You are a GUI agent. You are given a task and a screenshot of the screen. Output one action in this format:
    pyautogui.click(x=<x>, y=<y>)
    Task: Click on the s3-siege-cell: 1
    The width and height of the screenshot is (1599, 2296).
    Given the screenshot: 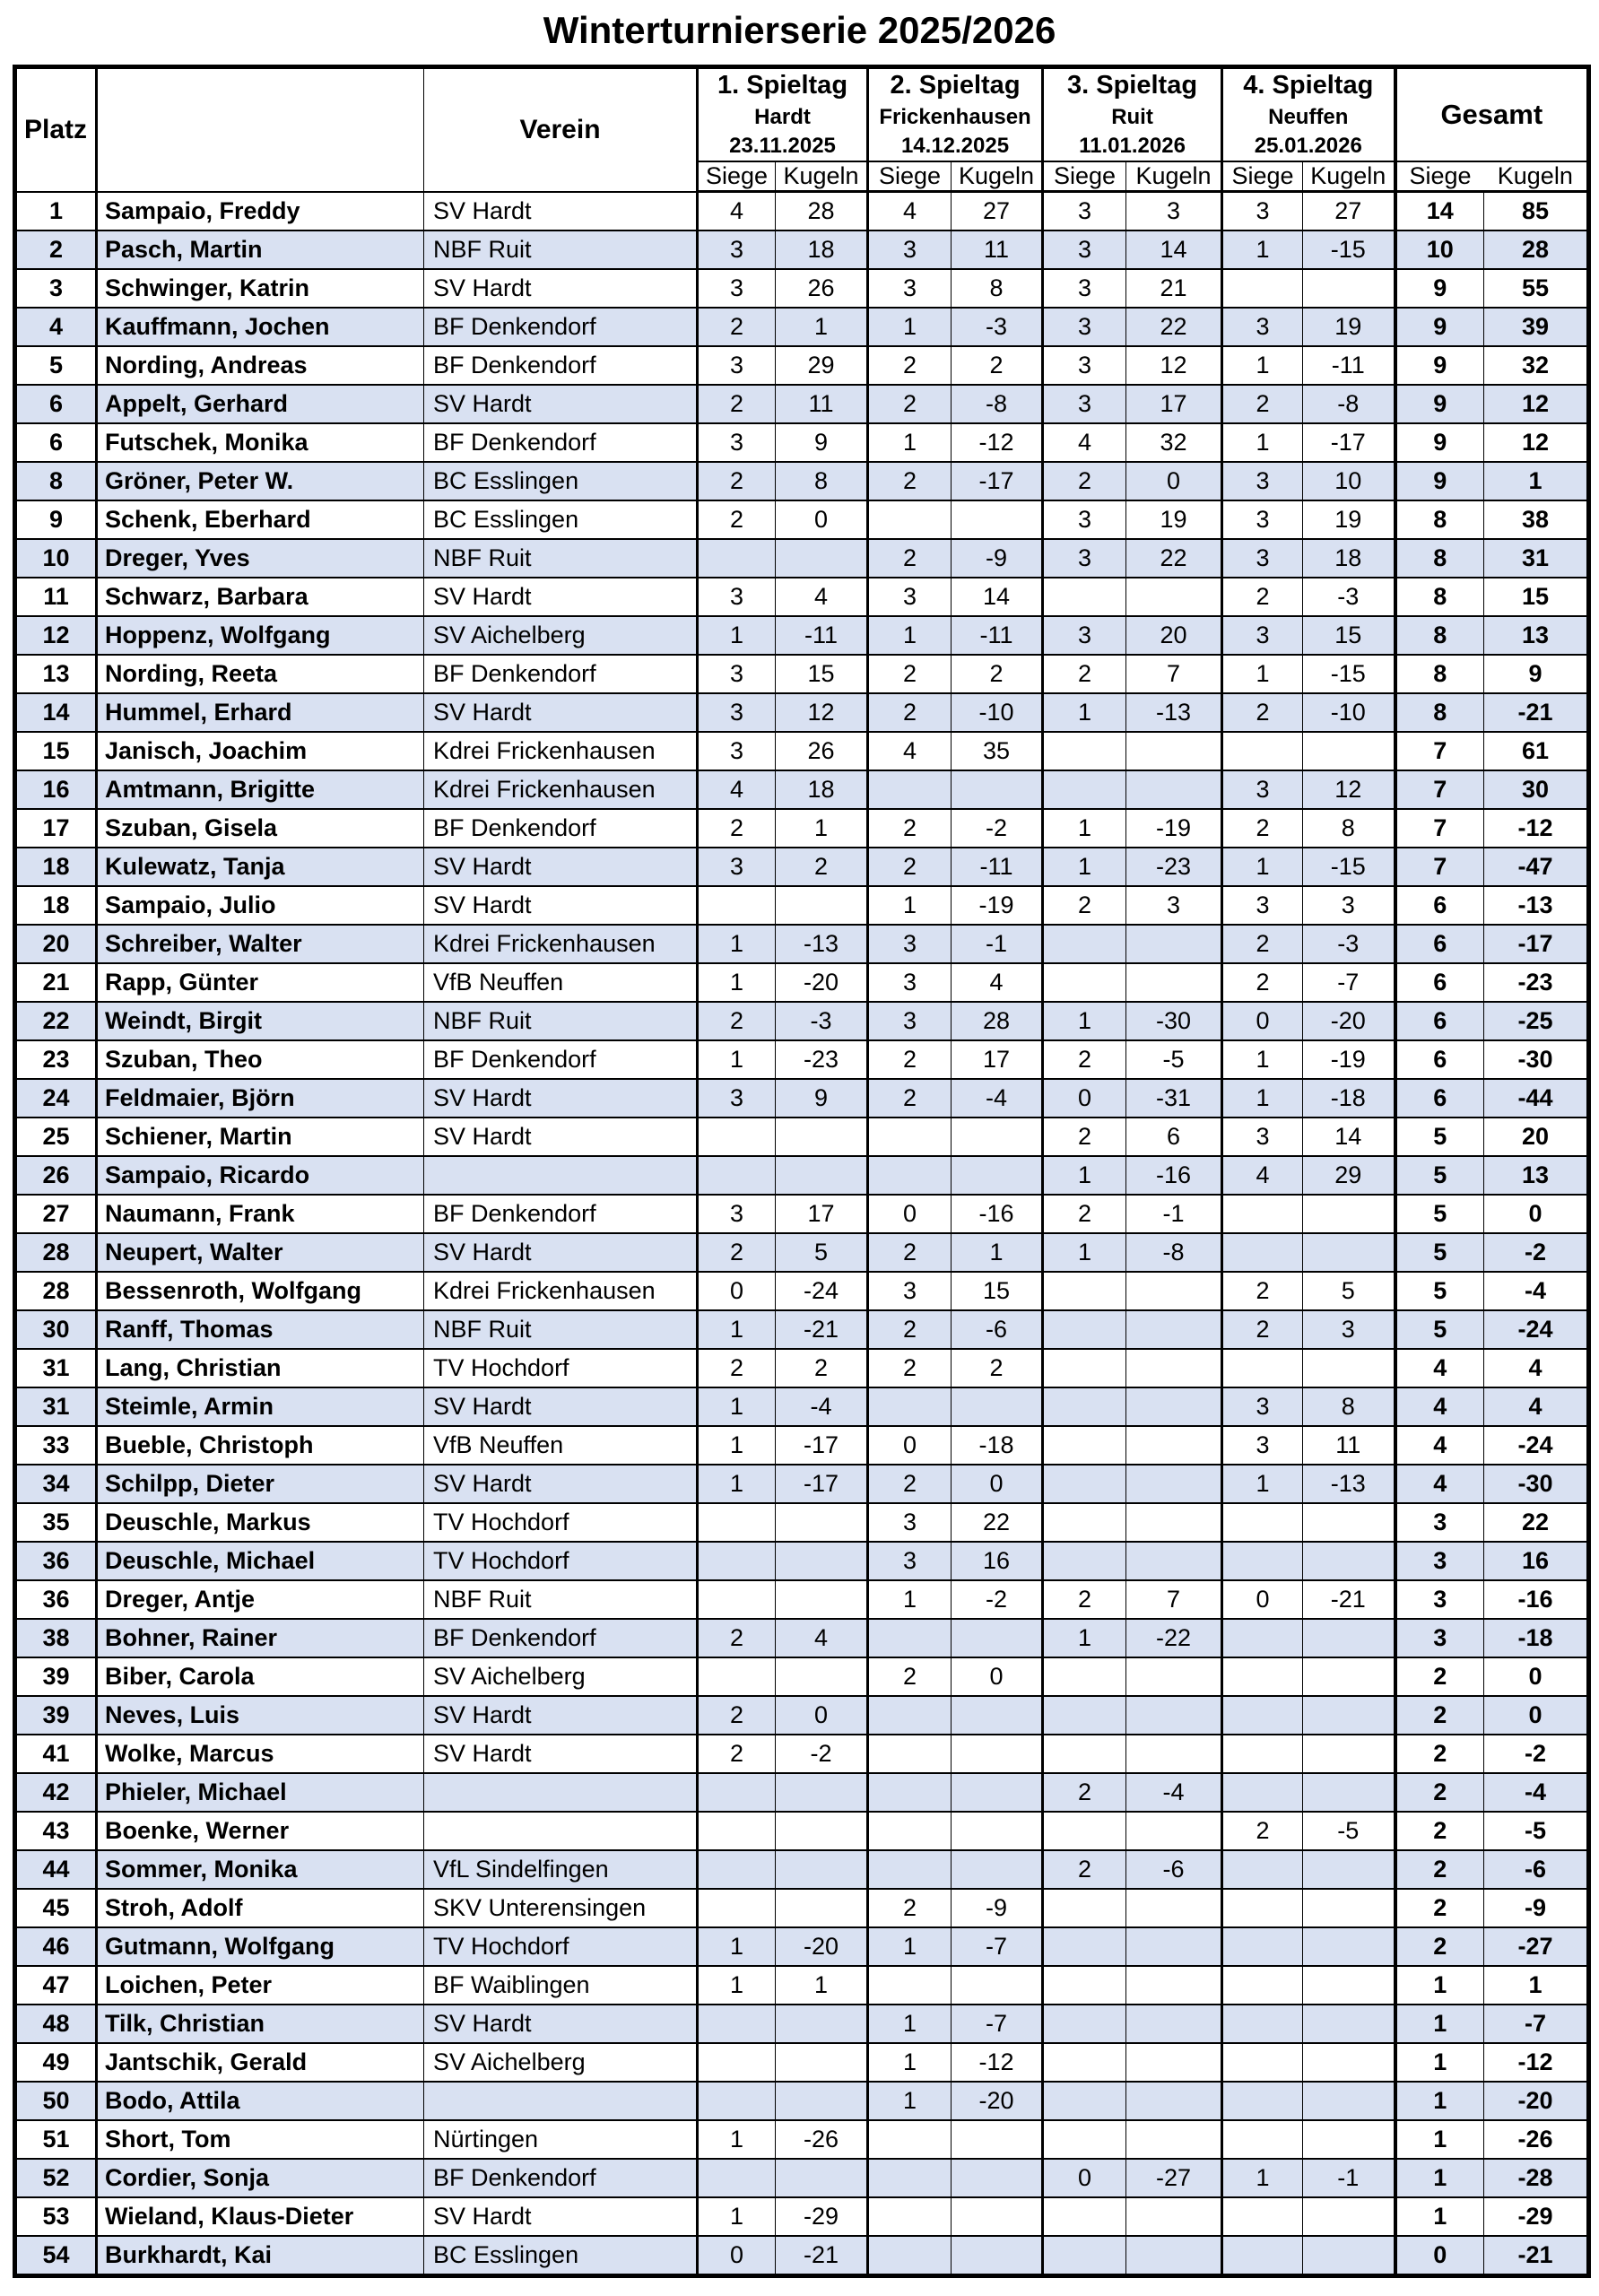 What is the action you would take?
    pyautogui.click(x=1084, y=1021)
    